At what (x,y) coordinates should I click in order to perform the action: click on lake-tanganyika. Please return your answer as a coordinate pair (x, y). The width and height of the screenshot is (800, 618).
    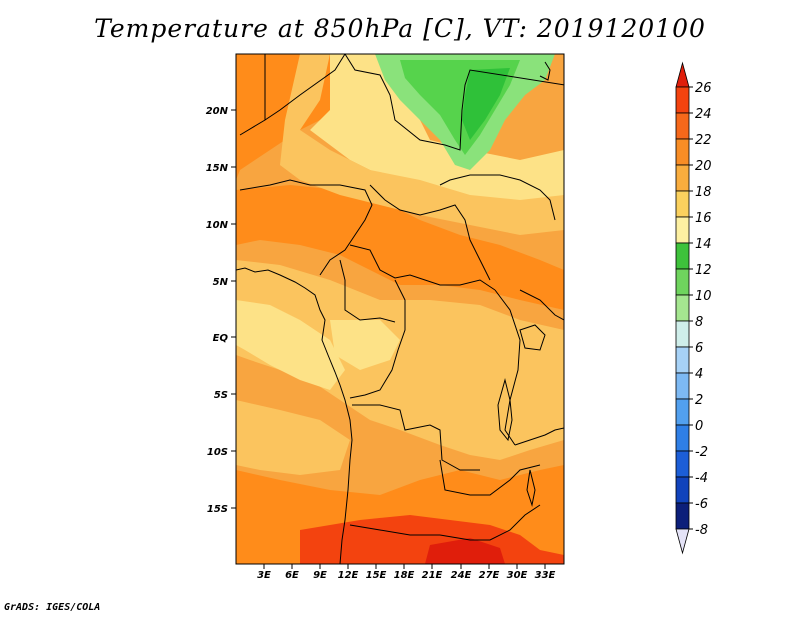
    Looking at the image, I should click on (505, 410).